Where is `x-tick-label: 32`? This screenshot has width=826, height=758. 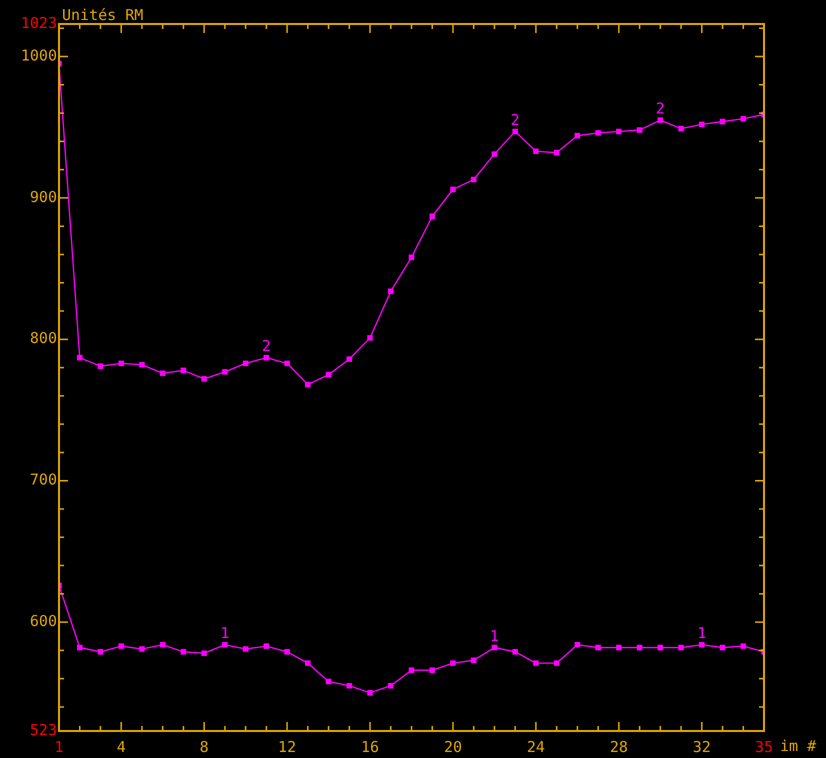
x-tick-label: 32 is located at coordinates (701, 747).